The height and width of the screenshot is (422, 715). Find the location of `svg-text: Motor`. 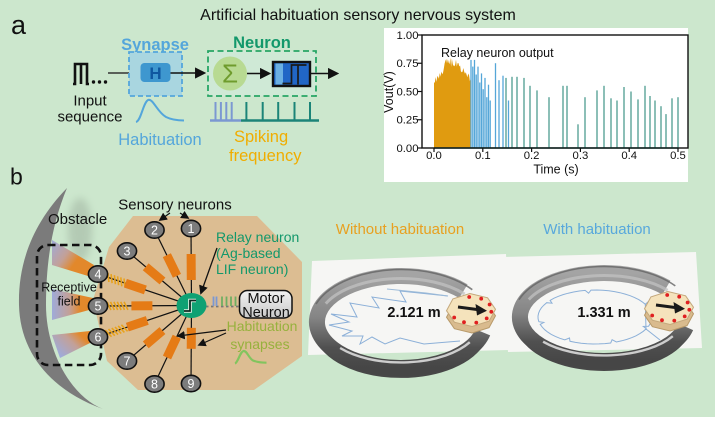

svg-text: Motor is located at coordinates (265, 299).